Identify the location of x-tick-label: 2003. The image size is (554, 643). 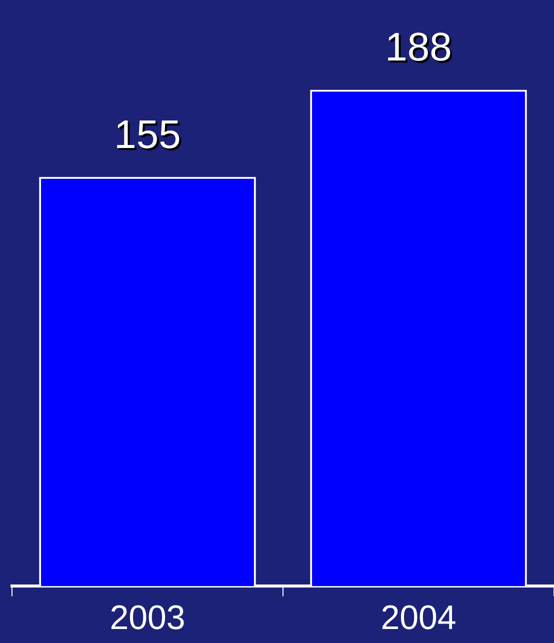
(148, 617).